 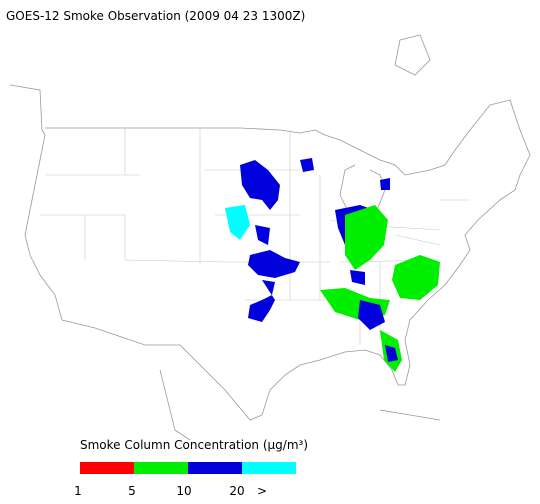 What do you see at coordinates (194, 445) in the screenshot?
I see `legend-title: Smoke Column Concentration (μg/m³)` at bounding box center [194, 445].